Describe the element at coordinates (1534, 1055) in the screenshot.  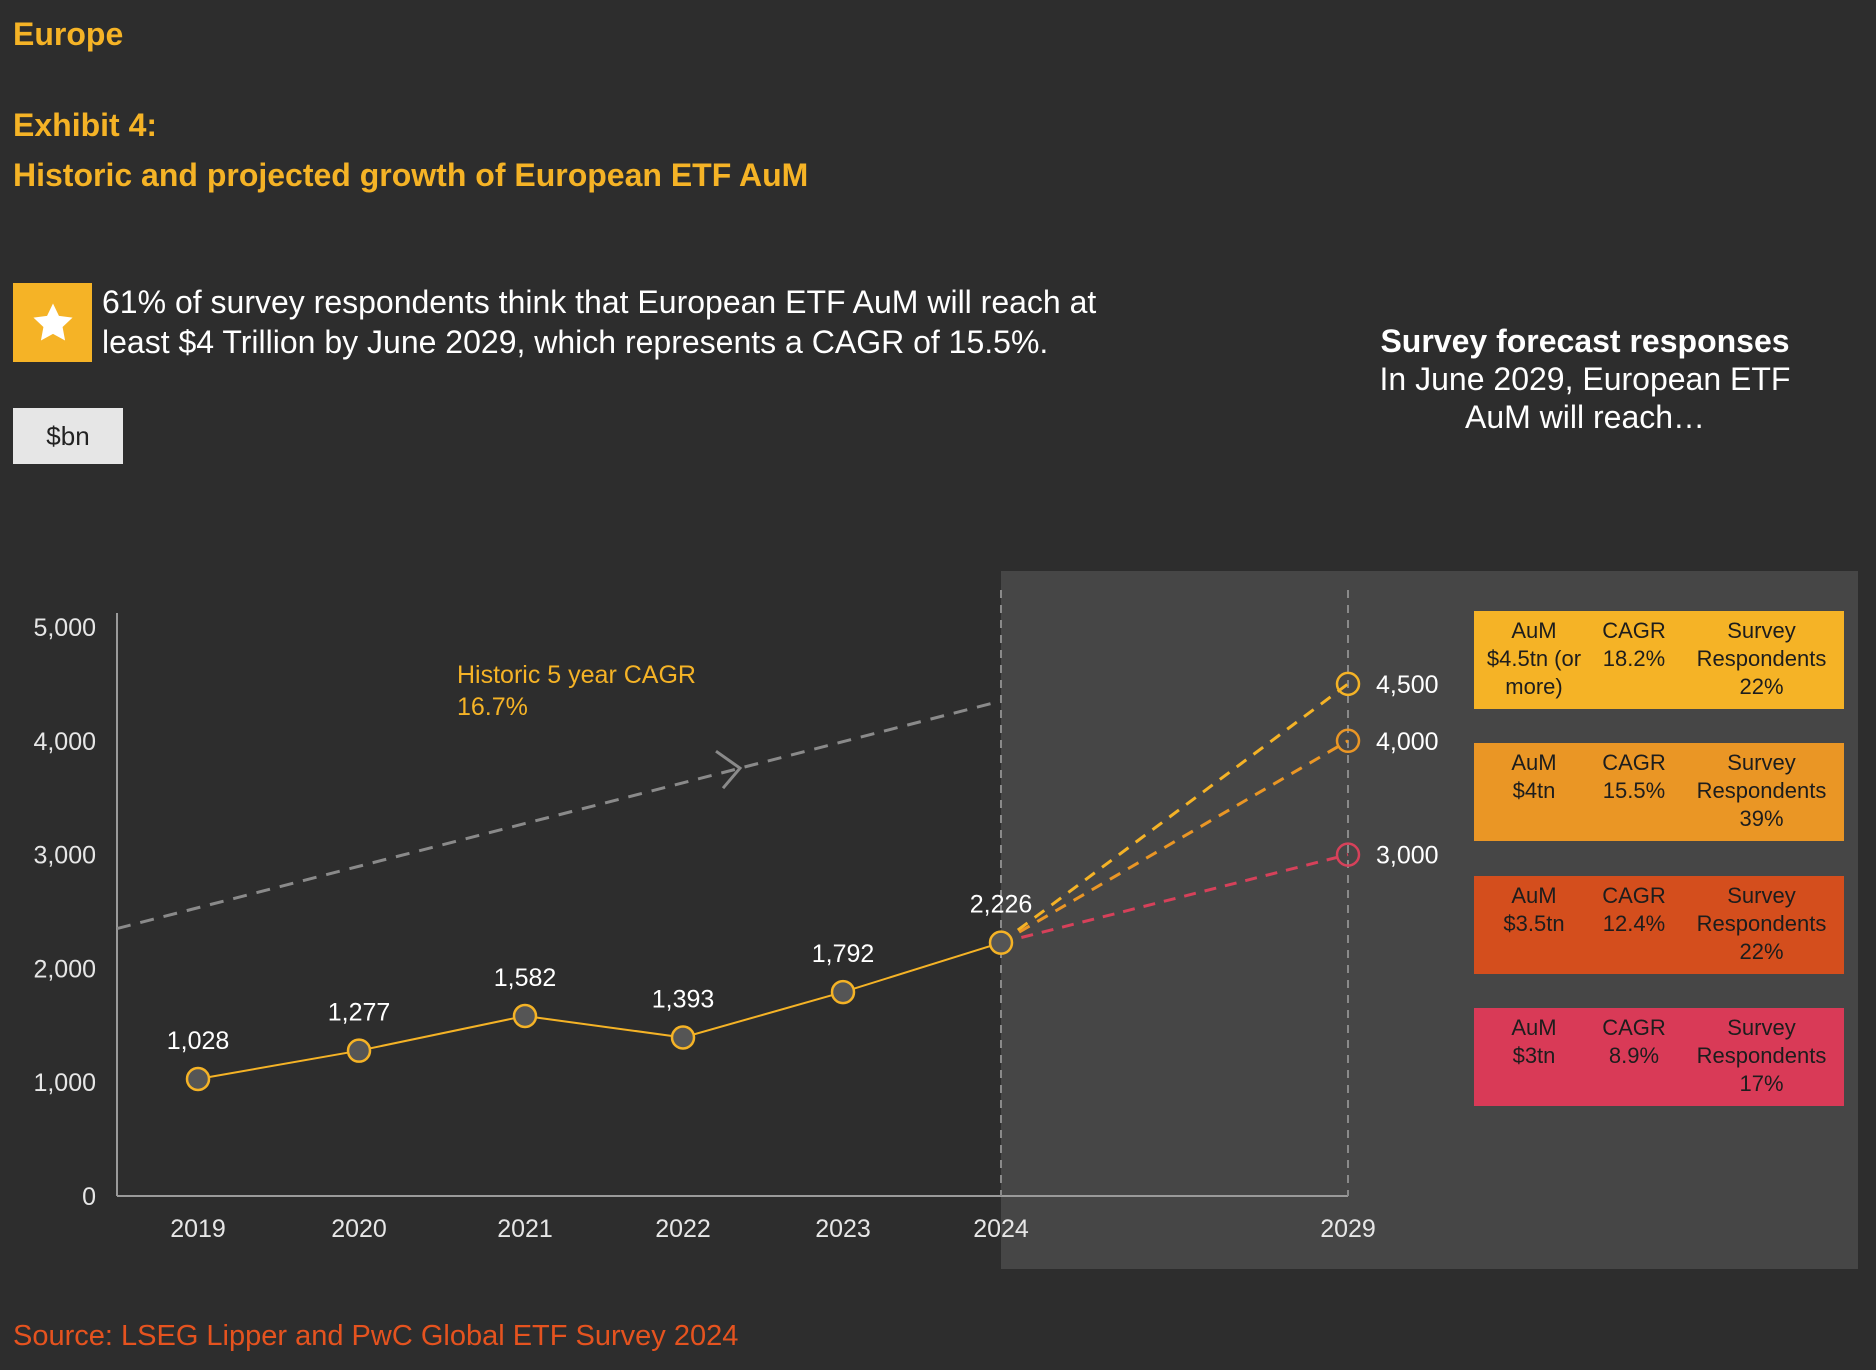
I see `scenario-aum-value: $3tn` at that location.